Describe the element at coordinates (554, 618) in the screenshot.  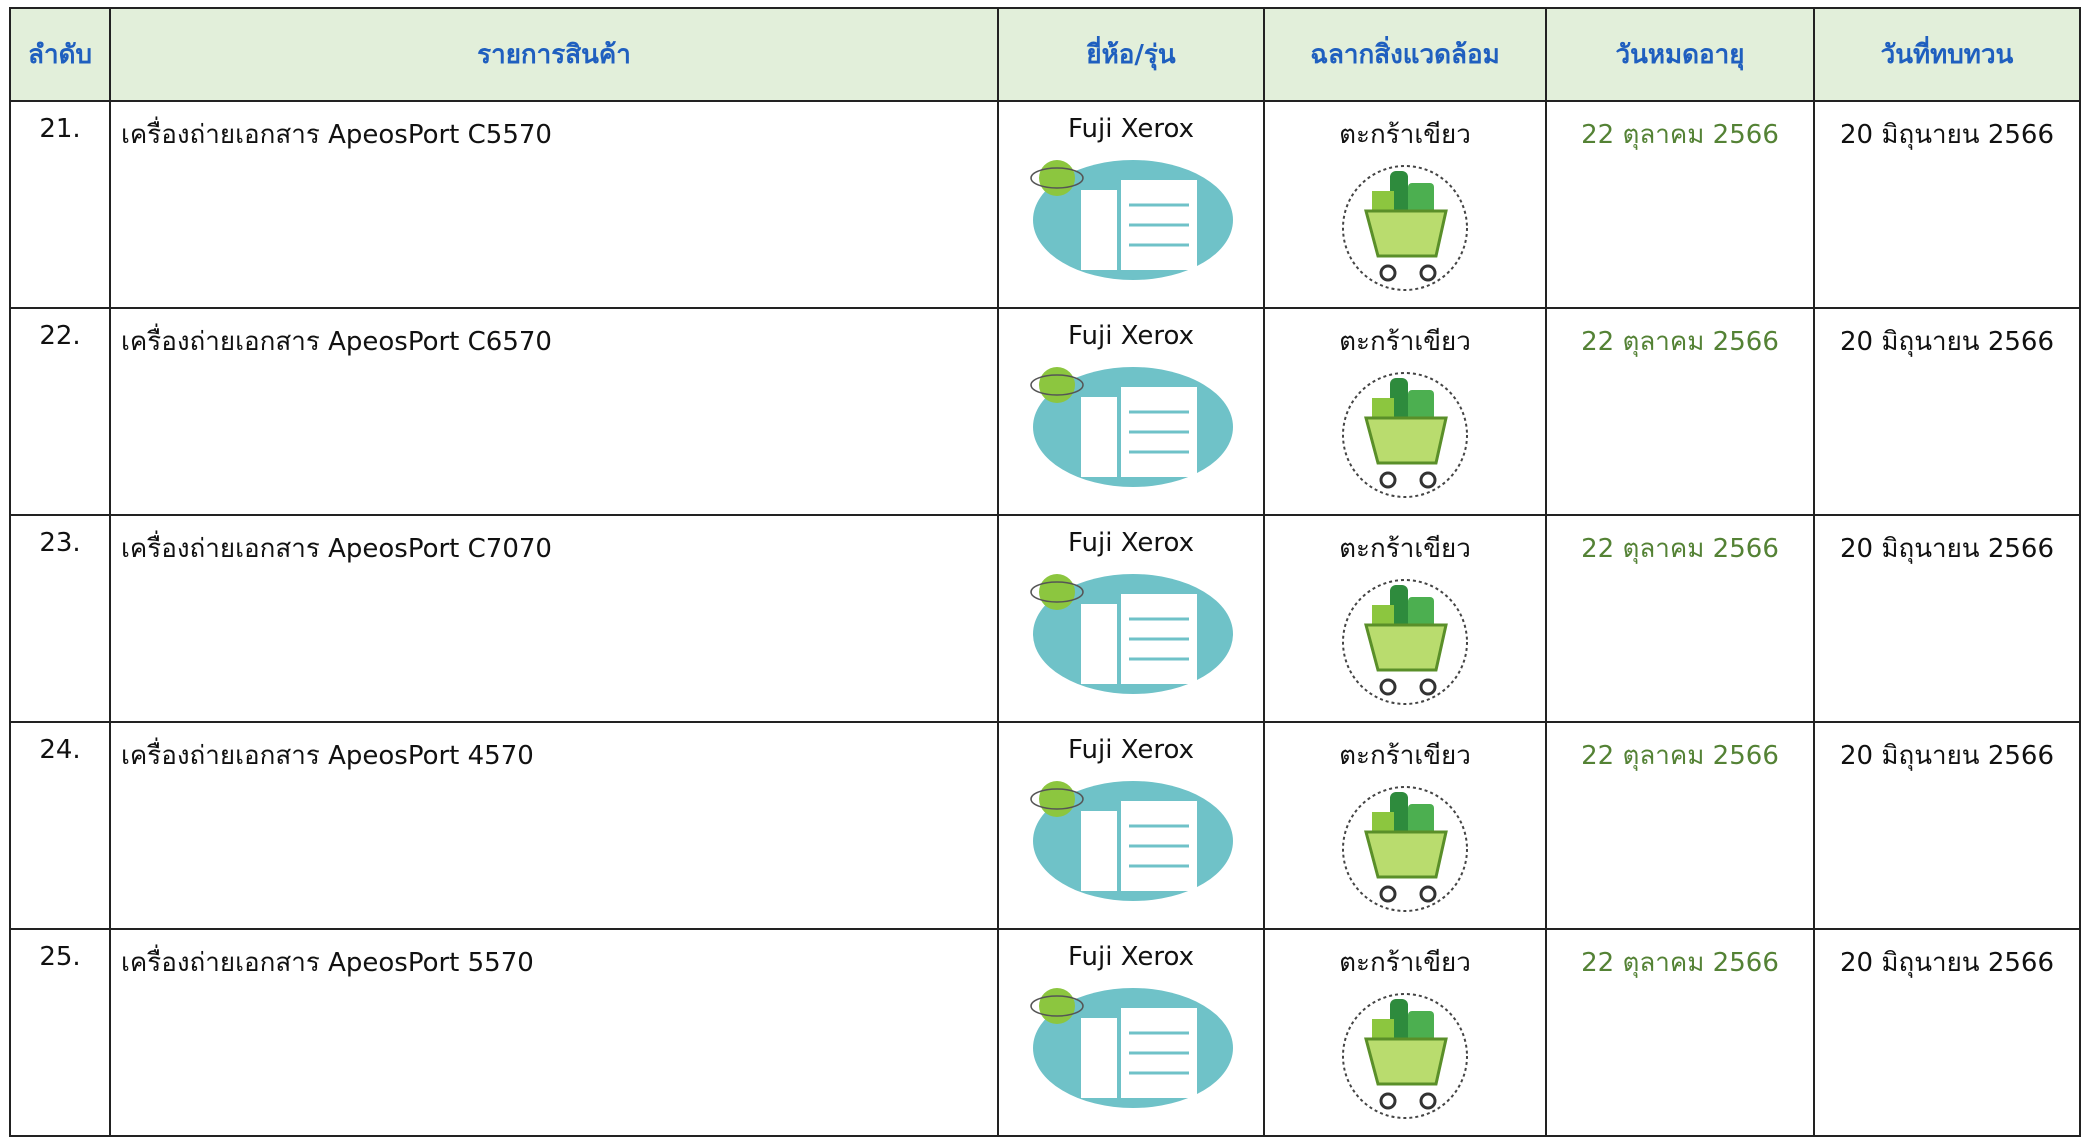
I see `product-name-cell: เครื่องถ่ายเอกสาร ApeosPort C7070` at that location.